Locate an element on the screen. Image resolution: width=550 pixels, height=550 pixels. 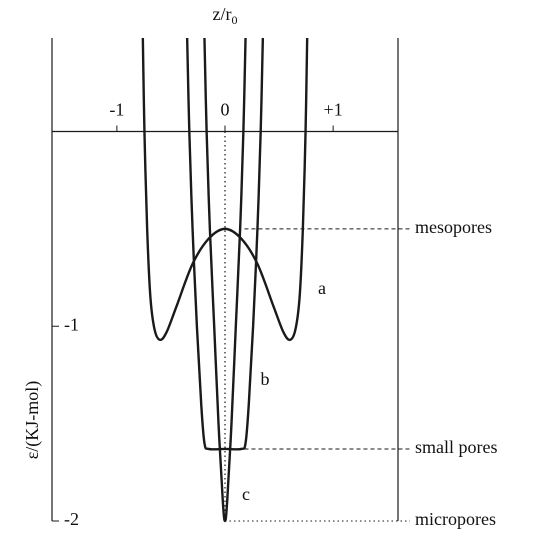
x-tick-label: -1 is located at coordinates (116, 110).